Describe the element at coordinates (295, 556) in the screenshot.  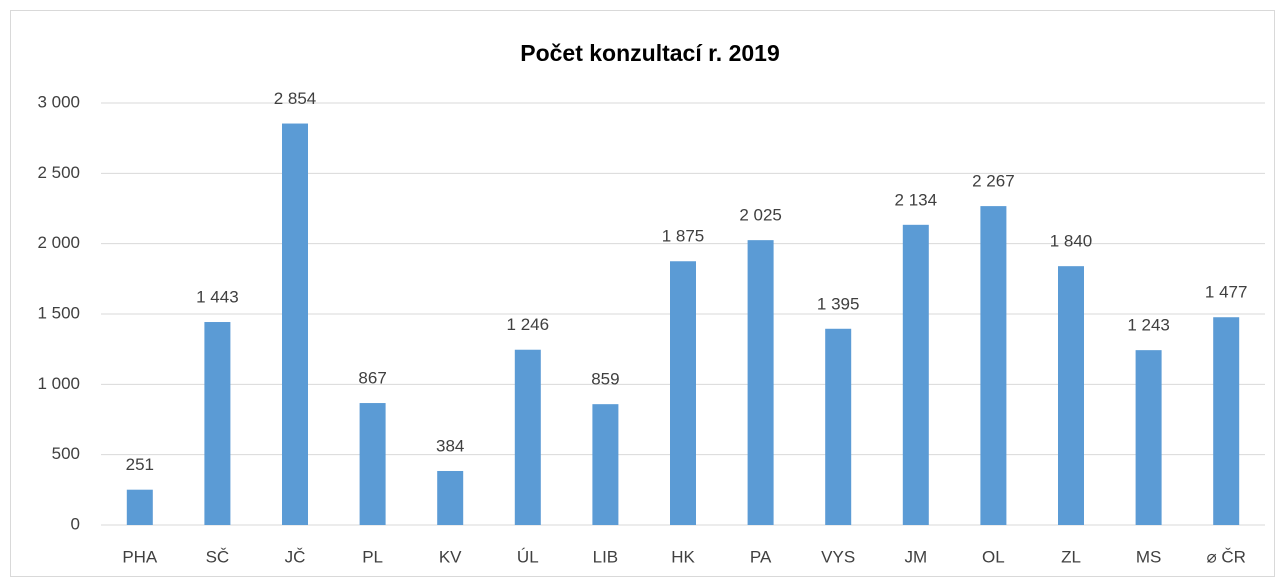
I see `x-tick-label: JČ` at that location.